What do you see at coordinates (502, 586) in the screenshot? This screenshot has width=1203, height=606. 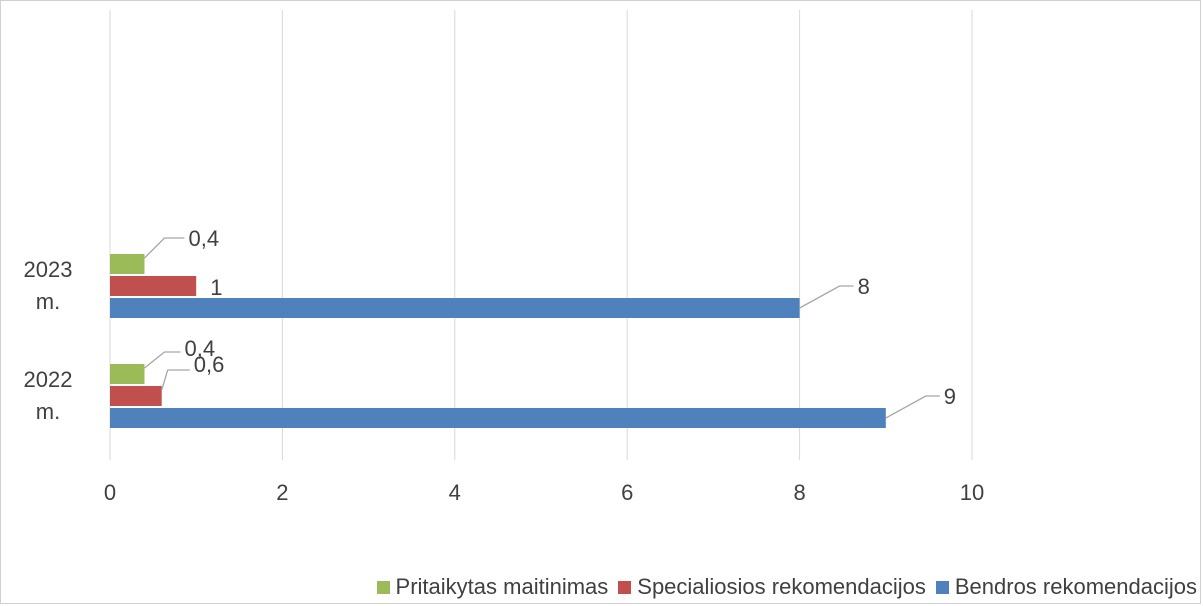 I see `legend-label: Pritaikytas maitinimas` at bounding box center [502, 586].